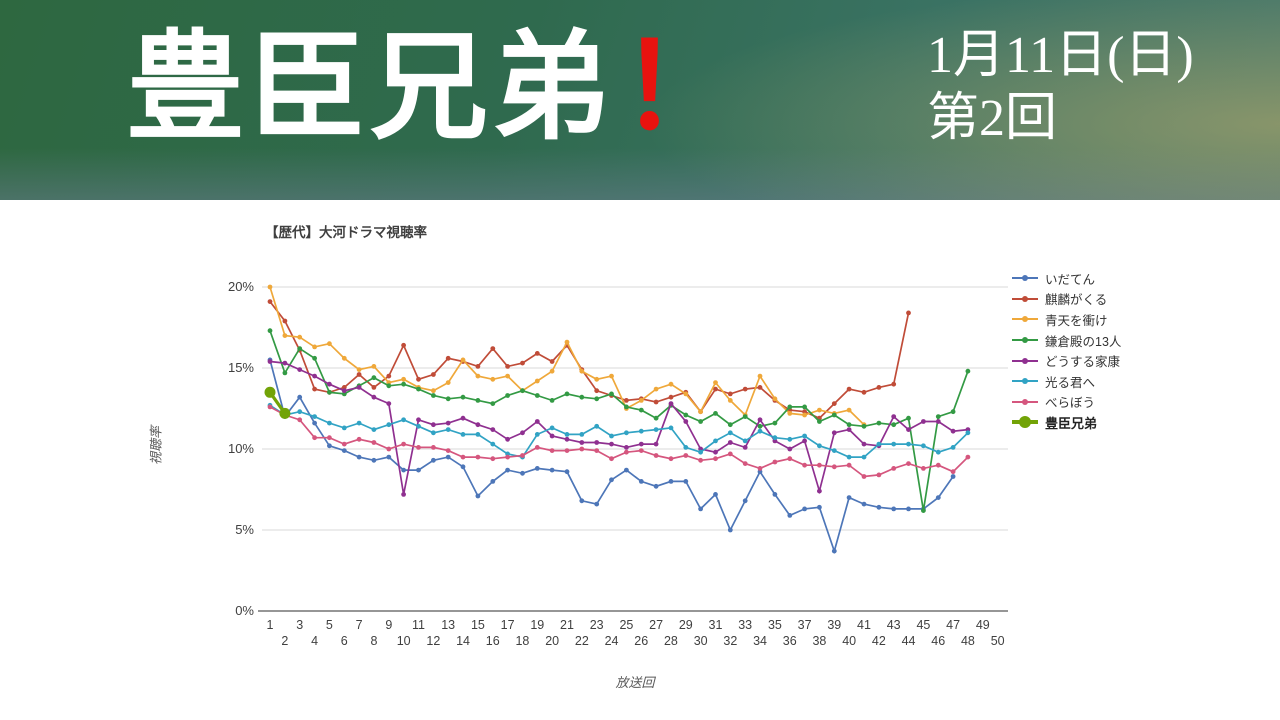  What do you see at coordinates (967, 641) in the screenshot?
I see `x-tick-label: 48` at bounding box center [967, 641].